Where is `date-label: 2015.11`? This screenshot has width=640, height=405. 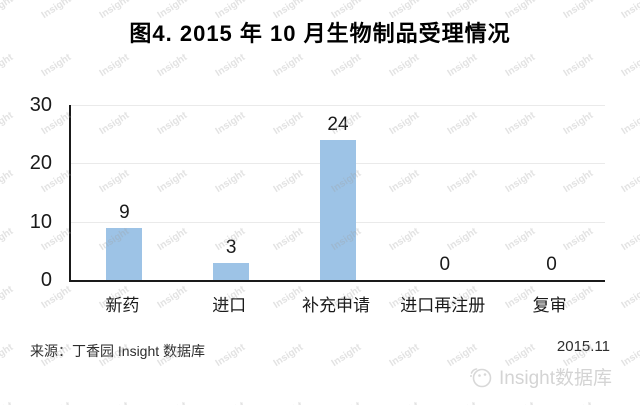
date-label: 2015.11 is located at coordinates (583, 346).